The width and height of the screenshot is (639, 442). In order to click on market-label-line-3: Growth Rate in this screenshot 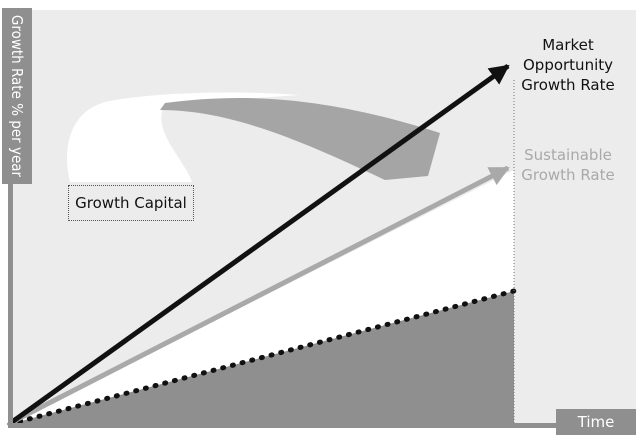, I will do `click(568, 85)`.